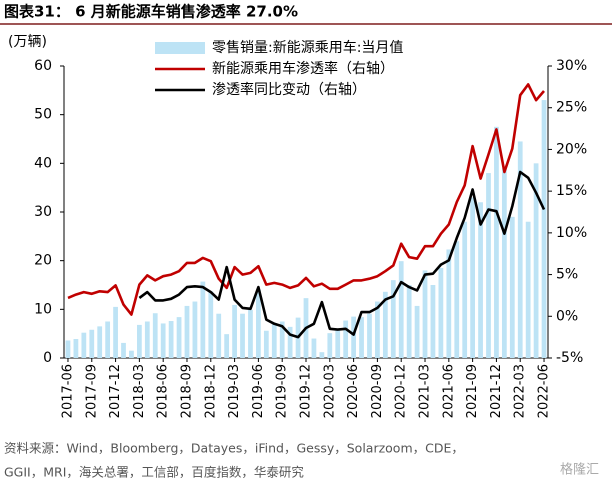  What do you see at coordinates (569, 358) in the screenshot?
I see `y2-tick-label: -5%` at bounding box center [569, 358].